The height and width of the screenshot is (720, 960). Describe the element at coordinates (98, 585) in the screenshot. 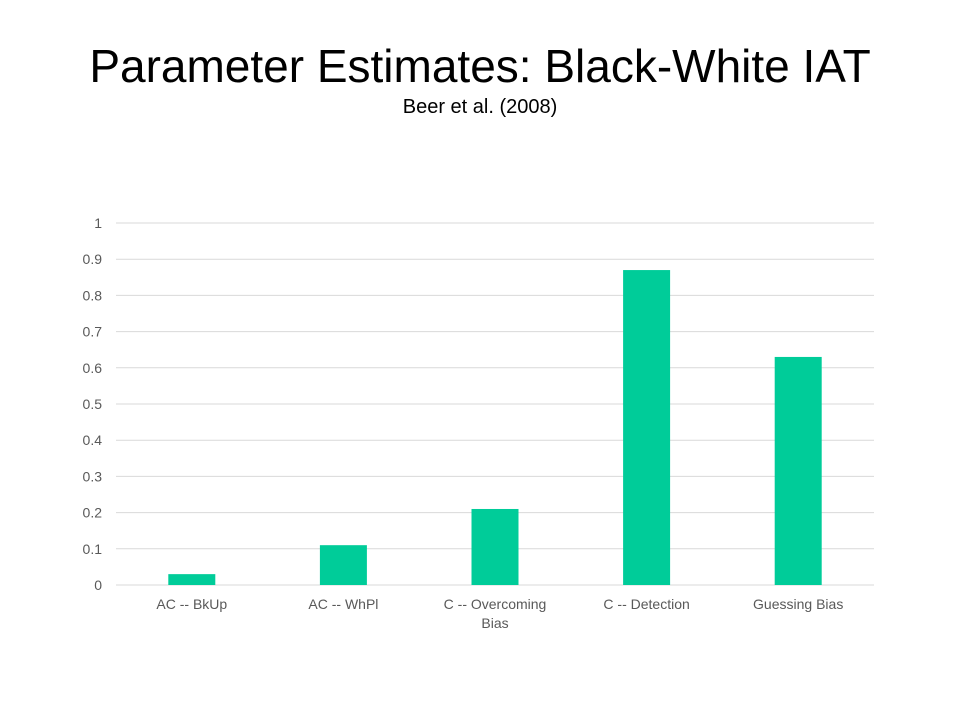

I see `y-tick-label: 0` at that location.